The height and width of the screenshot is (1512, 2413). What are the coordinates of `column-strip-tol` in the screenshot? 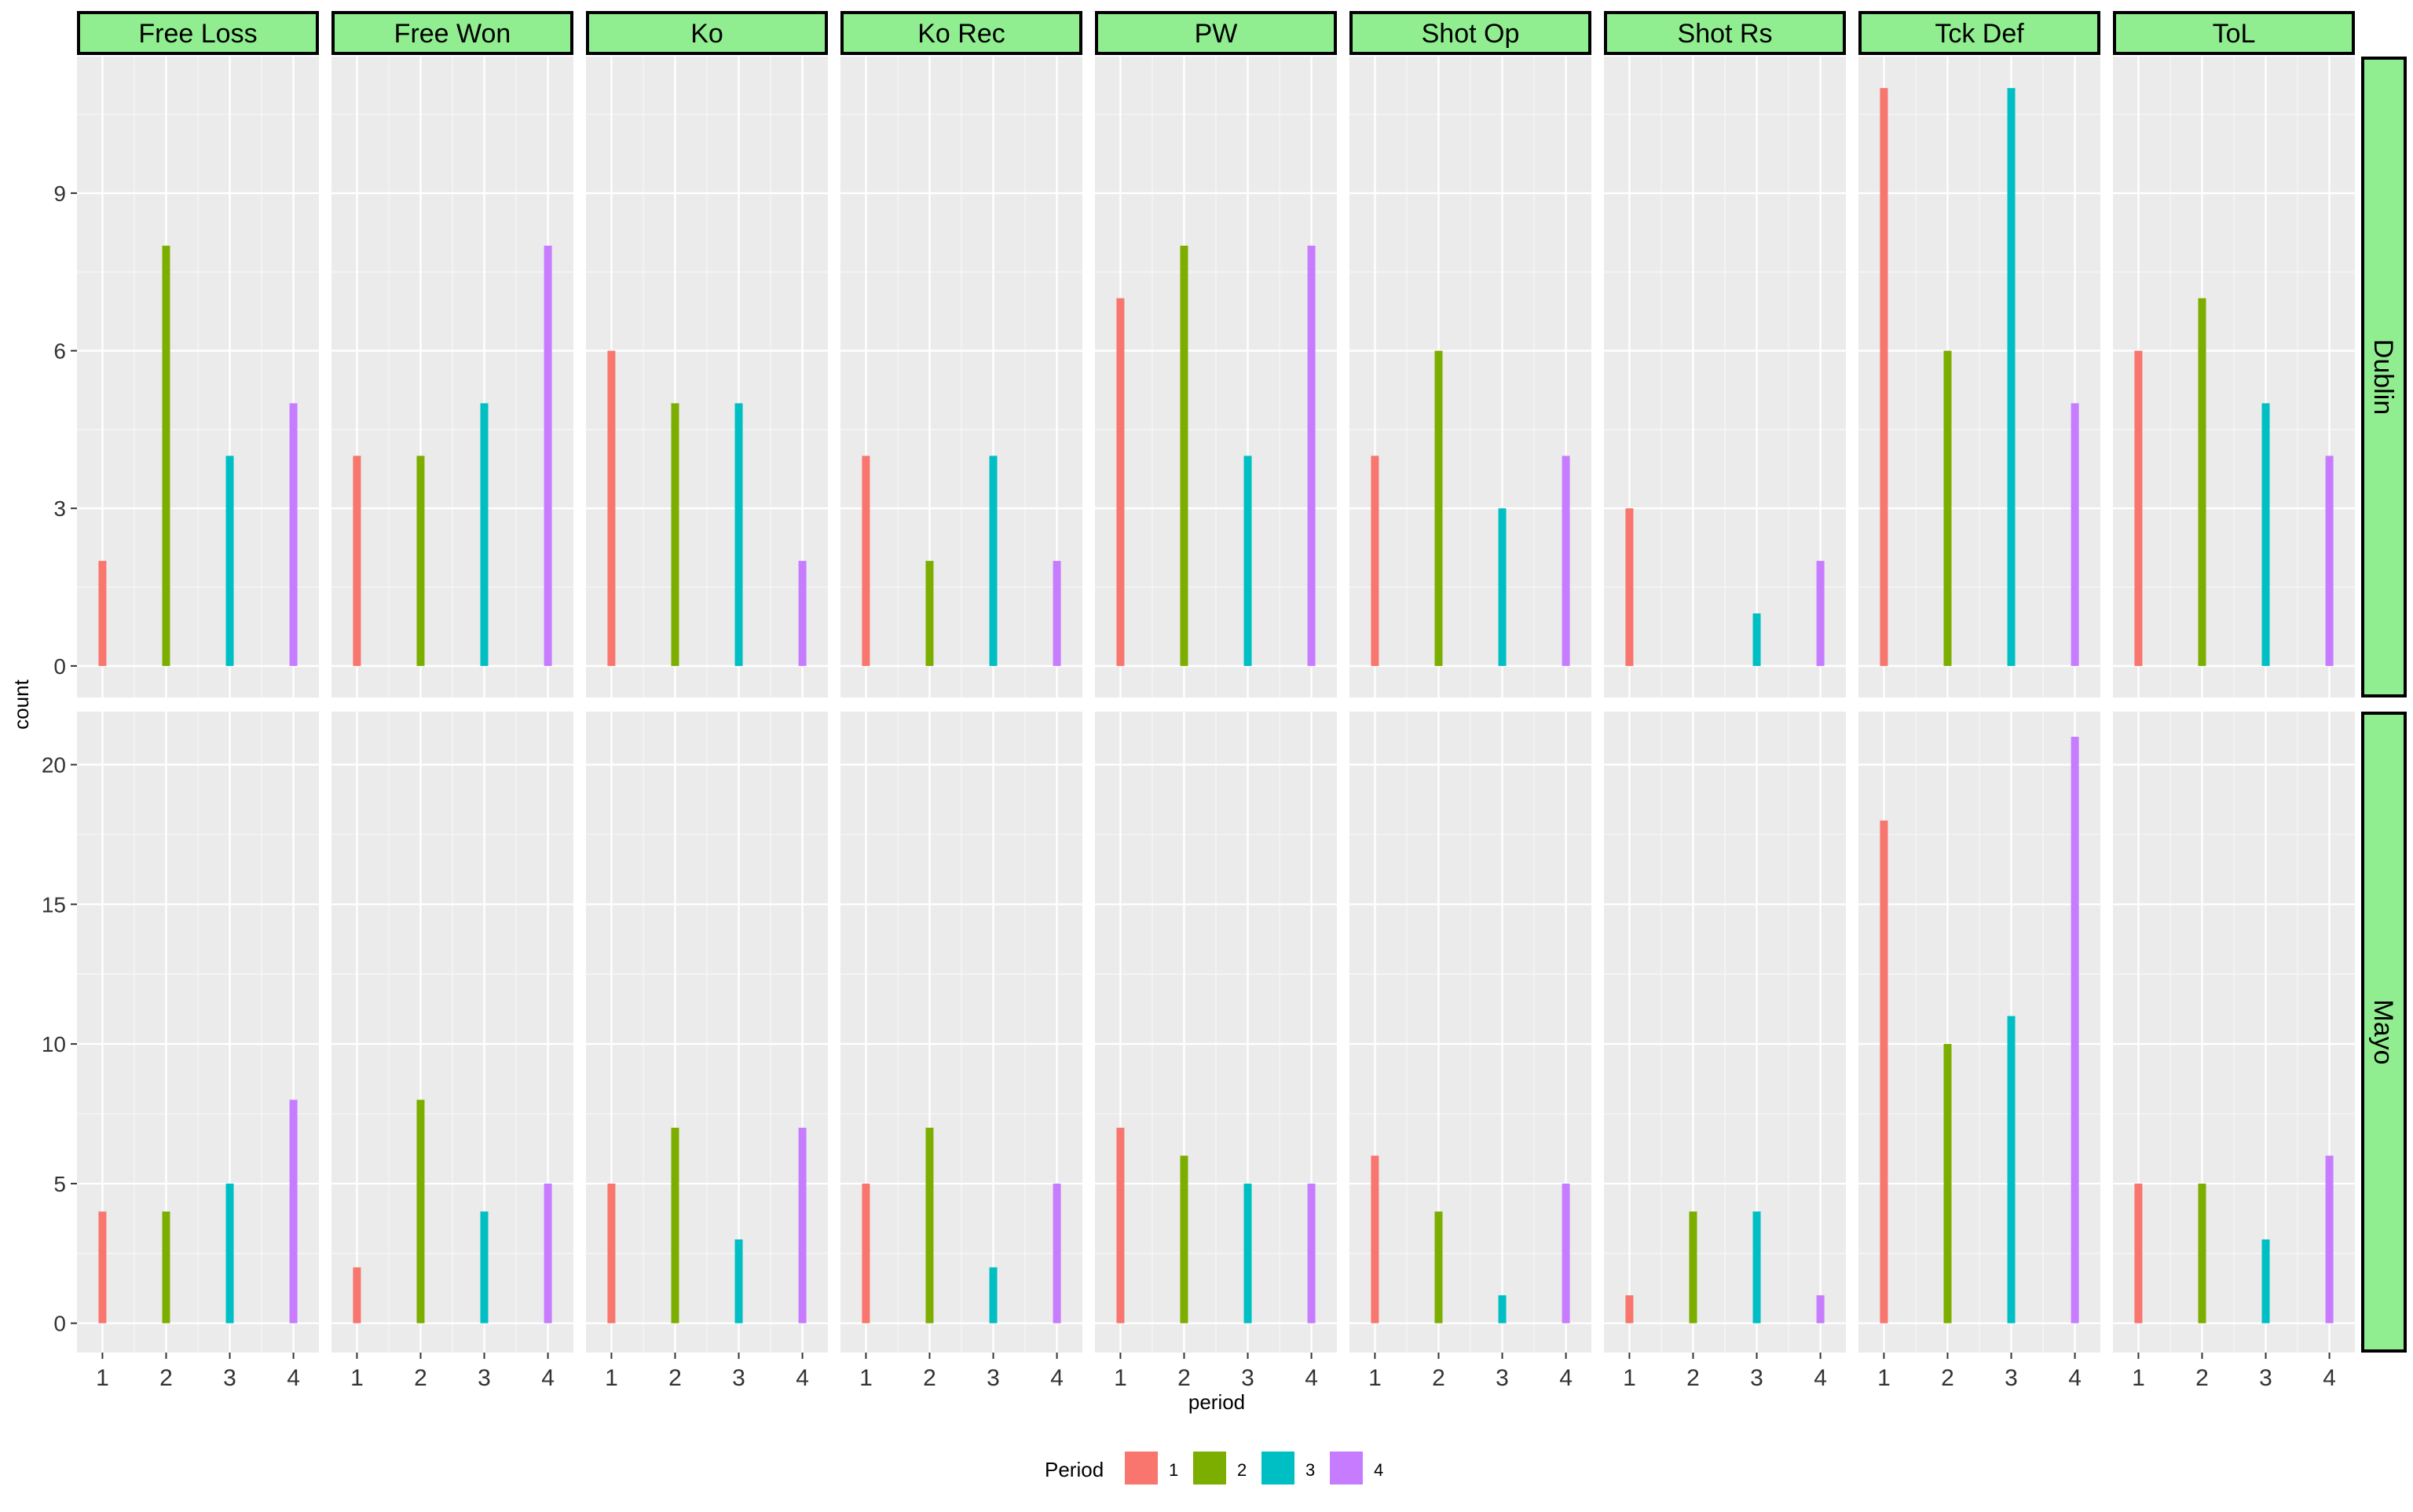 It's located at (2234, 33).